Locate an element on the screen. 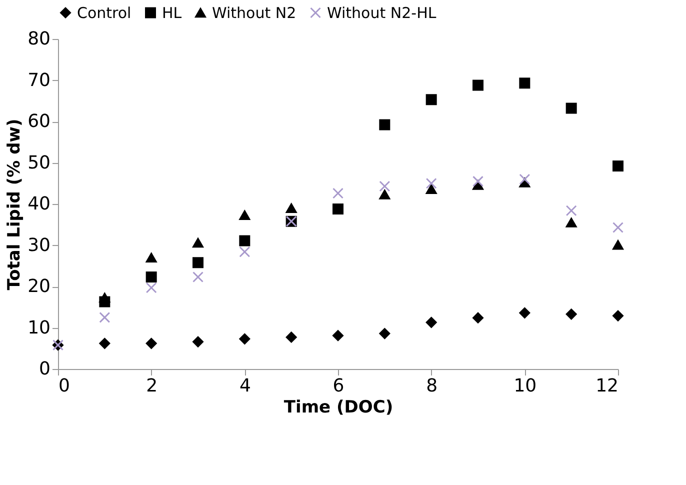 The image size is (686, 485). x-tick-label: 12 is located at coordinates (607, 386).